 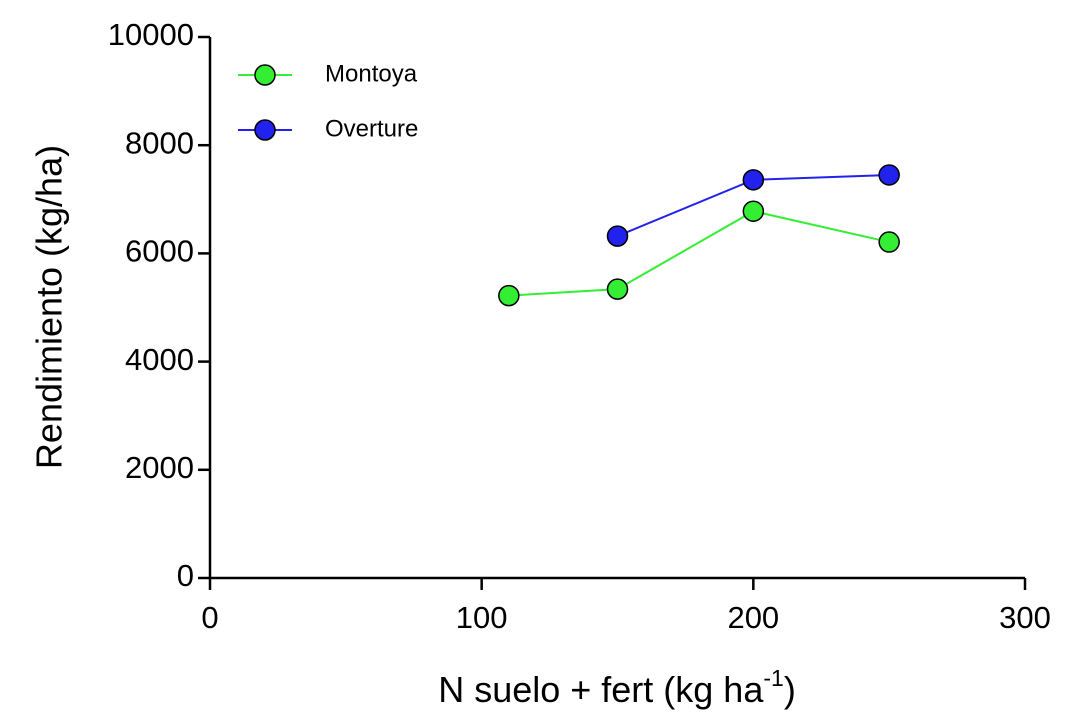 What do you see at coordinates (773, 678) in the screenshot?
I see `x-axis-title-sup: -1` at bounding box center [773, 678].